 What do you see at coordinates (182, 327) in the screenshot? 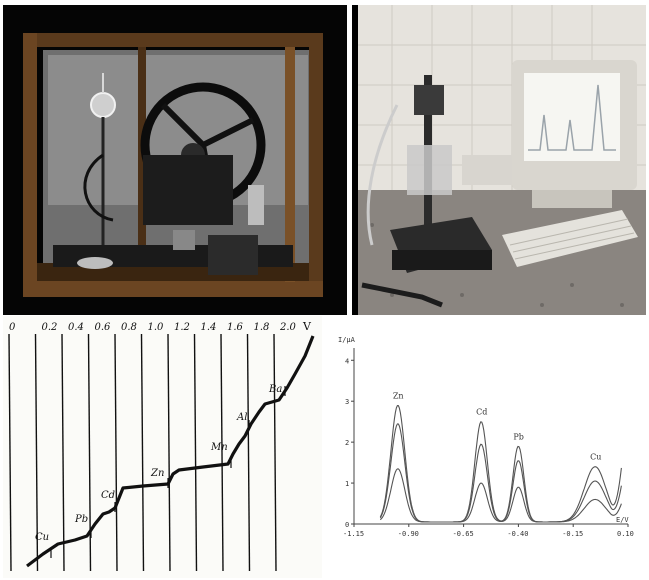
I see `scale-tick-label: 1.2` at bounding box center [182, 327].